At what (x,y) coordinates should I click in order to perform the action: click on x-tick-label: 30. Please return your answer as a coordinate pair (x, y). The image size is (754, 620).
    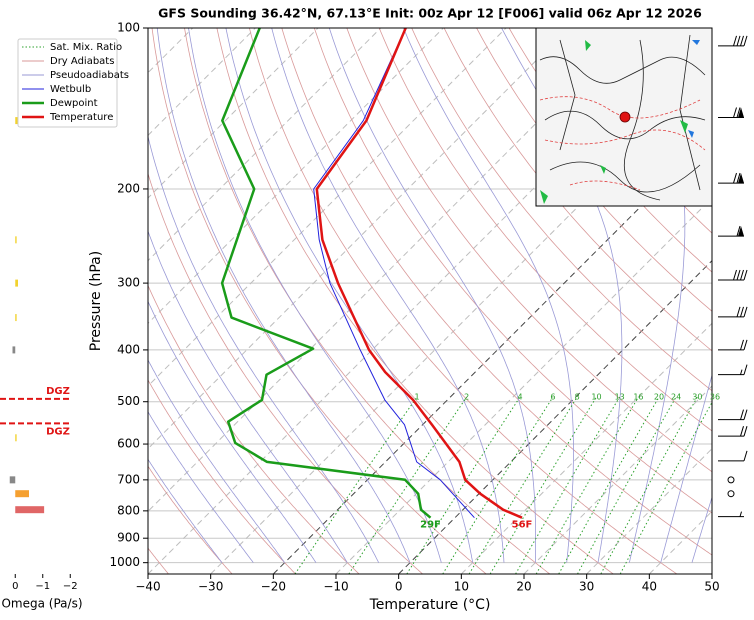
    Looking at the image, I should click on (586, 587).